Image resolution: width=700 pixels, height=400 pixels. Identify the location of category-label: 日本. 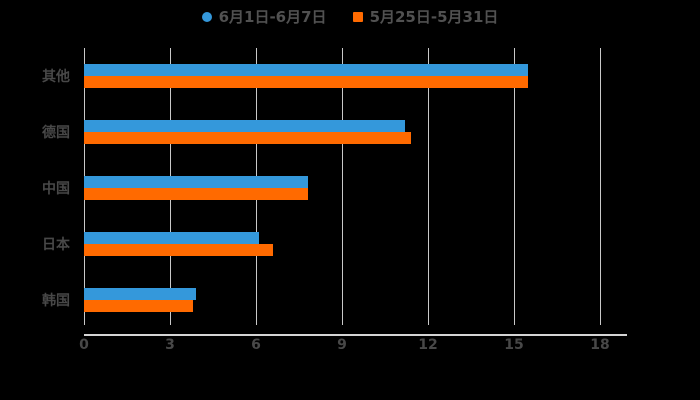
(56, 245).